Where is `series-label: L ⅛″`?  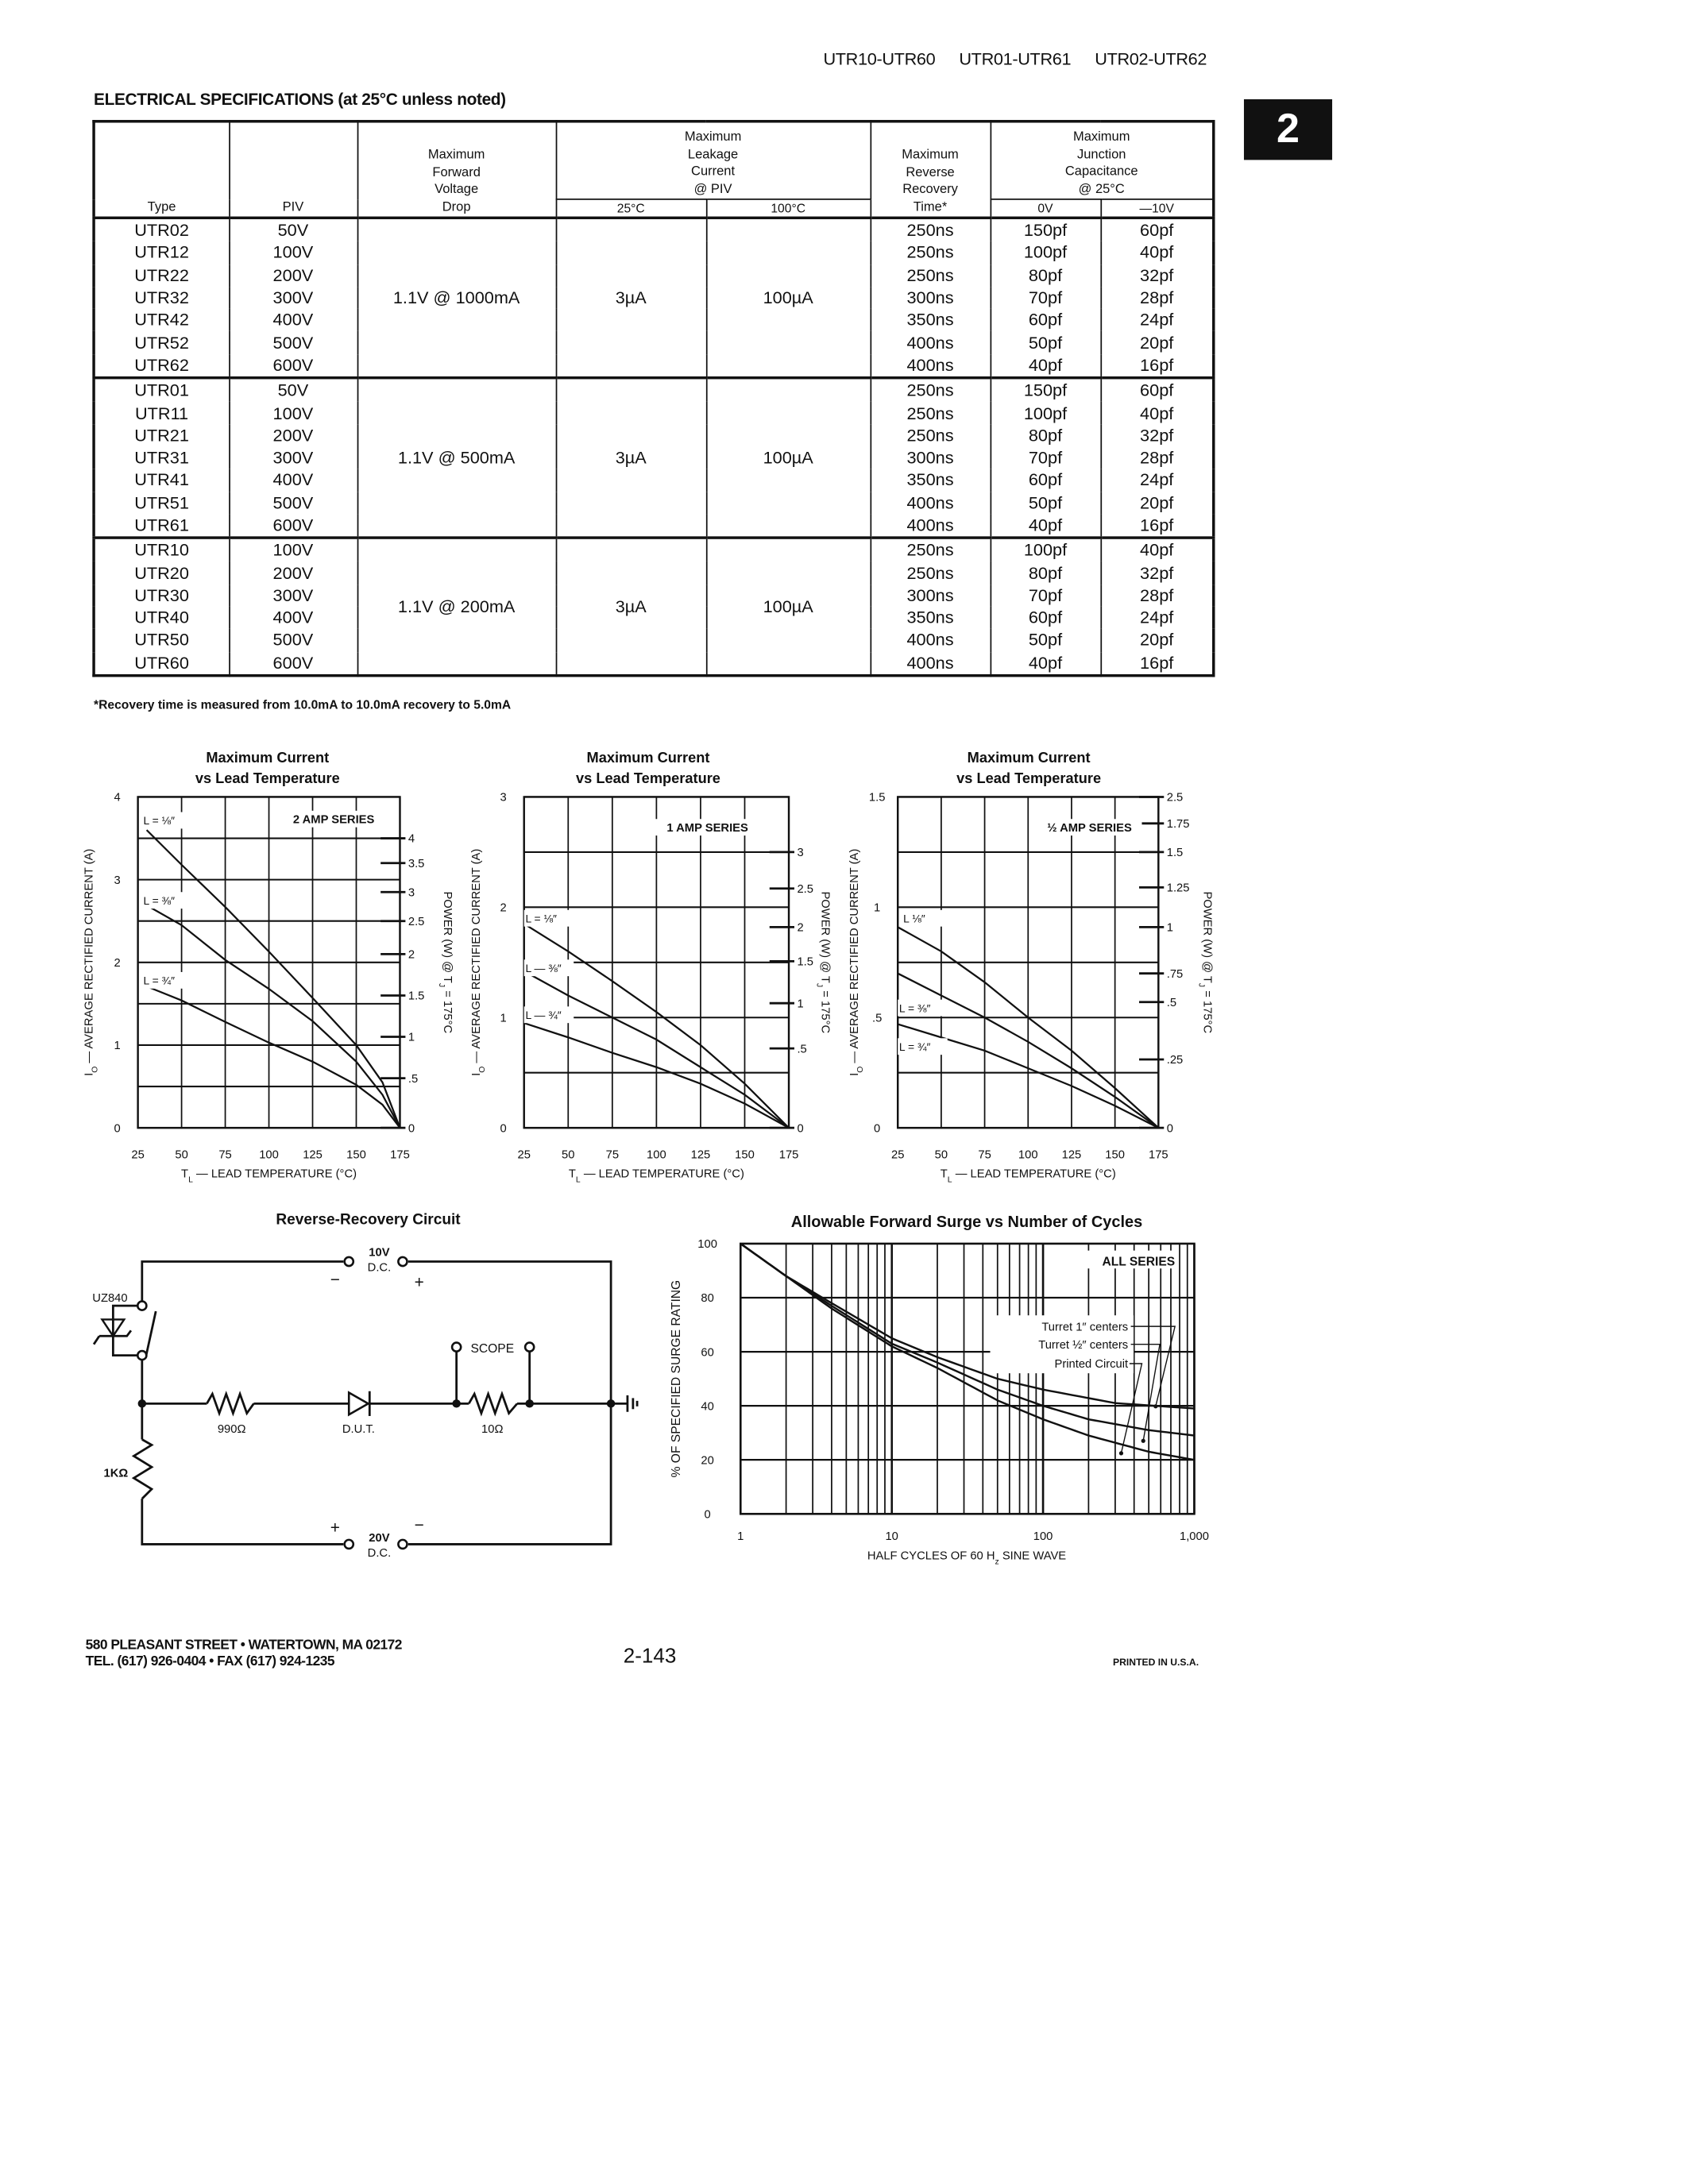
series-label: L ⅛″ is located at coordinates (914, 918).